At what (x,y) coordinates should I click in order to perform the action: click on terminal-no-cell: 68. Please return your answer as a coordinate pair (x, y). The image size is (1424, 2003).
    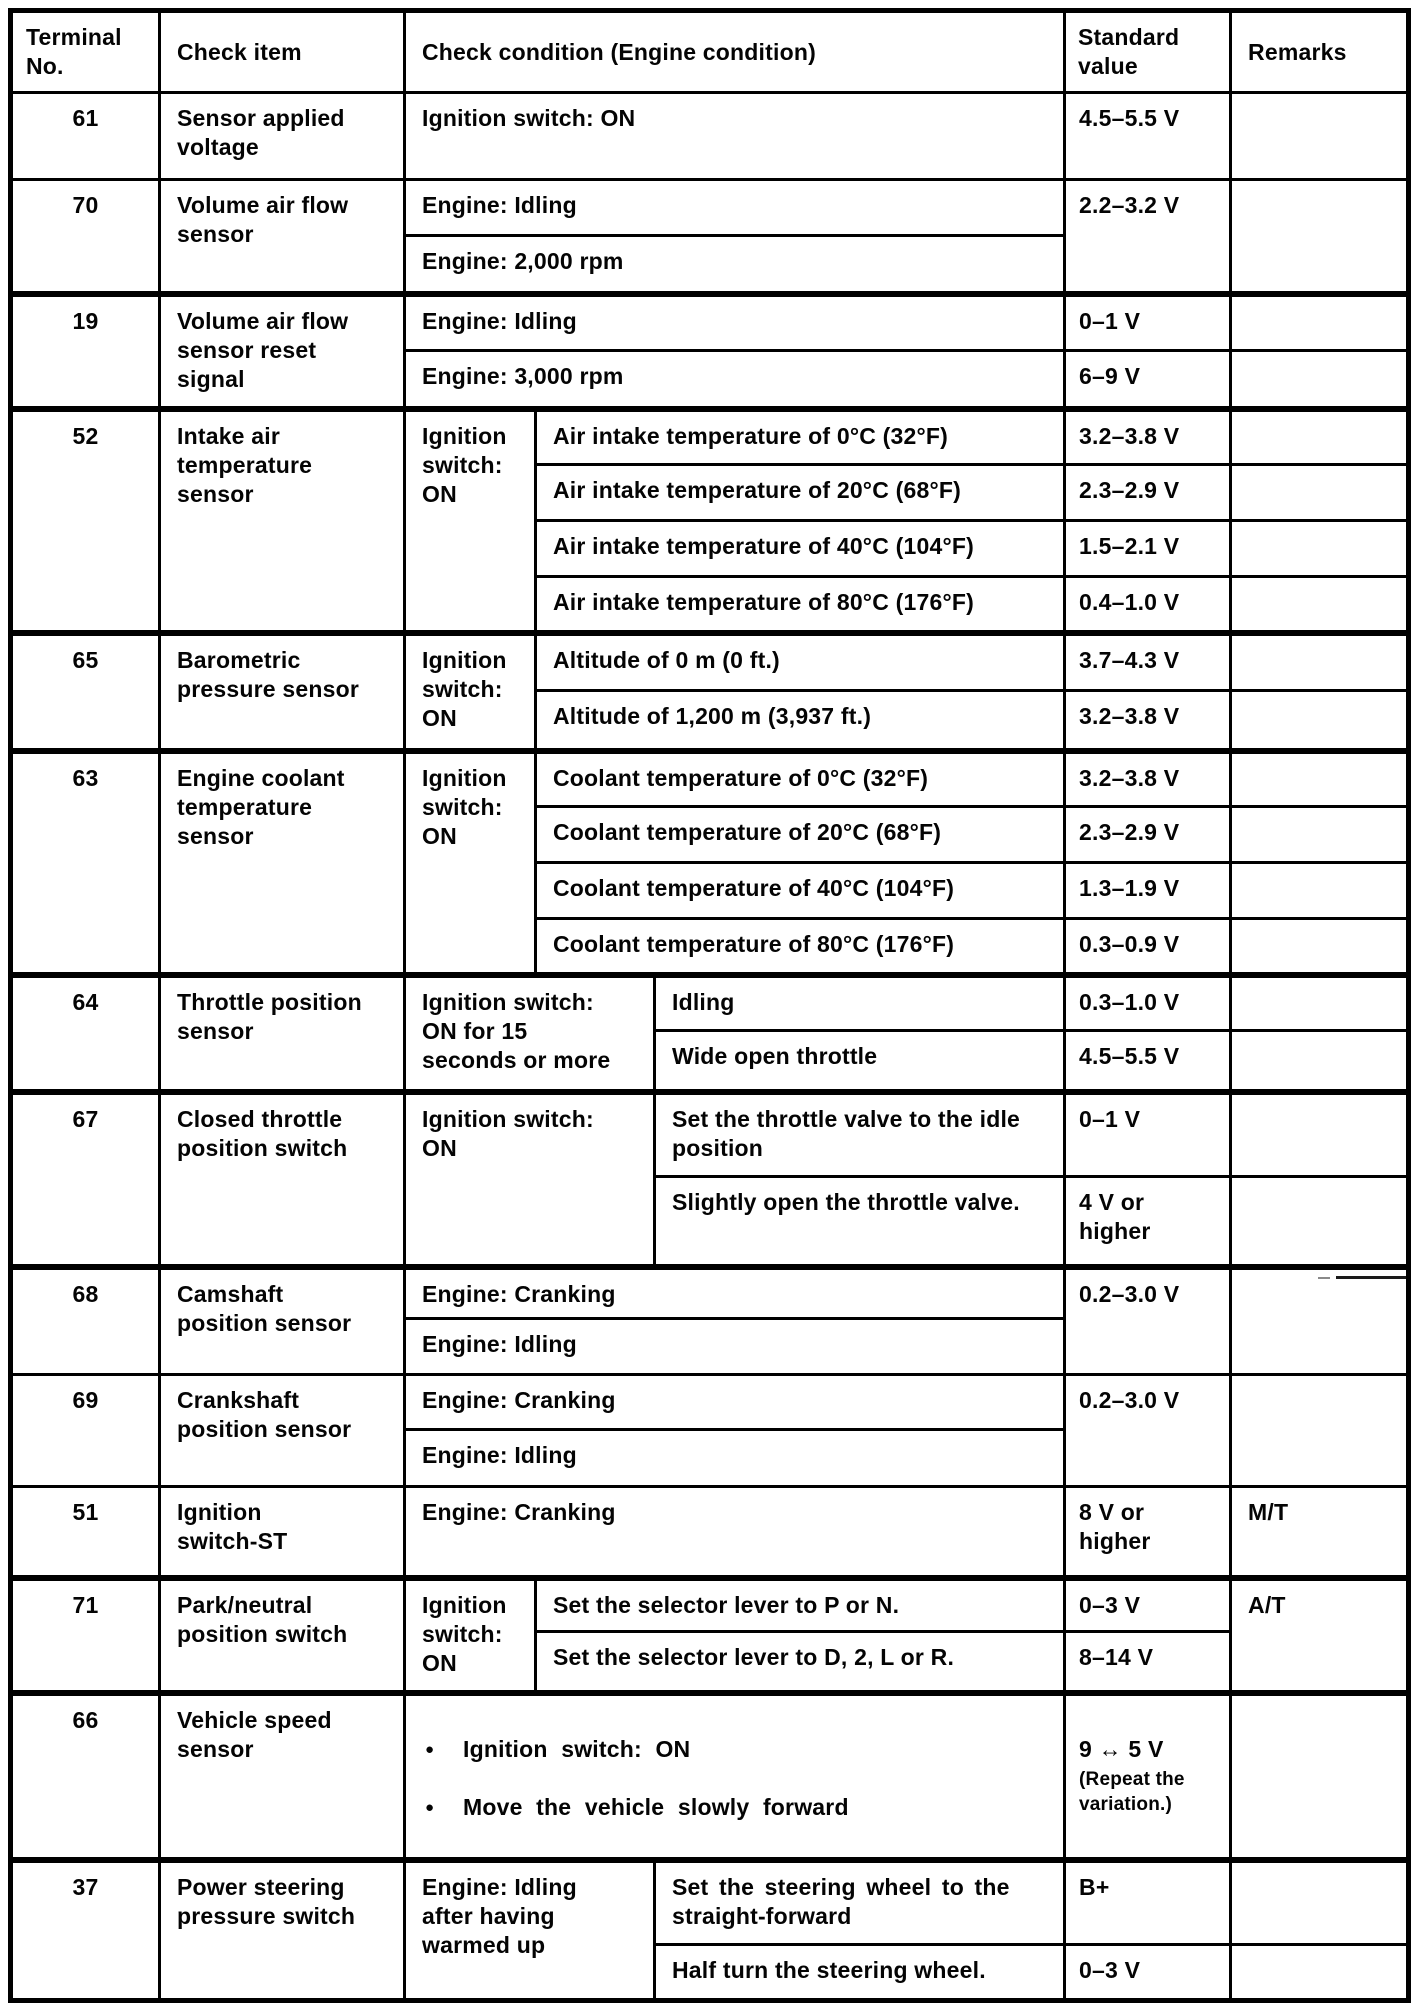
    Looking at the image, I should click on (85, 1319).